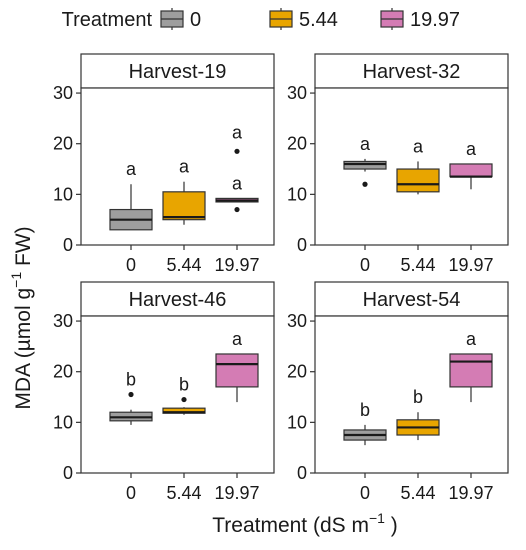 Image resolution: width=526 pixels, height=550 pixels. I want to click on legend-label: 19.97, so click(435, 20).